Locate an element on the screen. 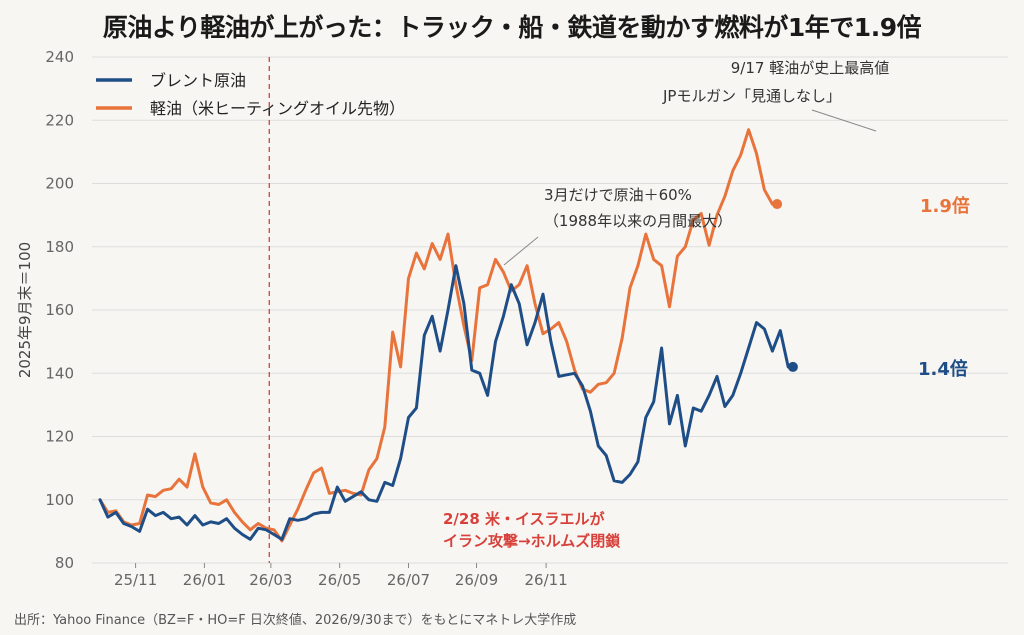 This screenshot has width=1024, height=635. end-point-brent is located at coordinates (792, 366).